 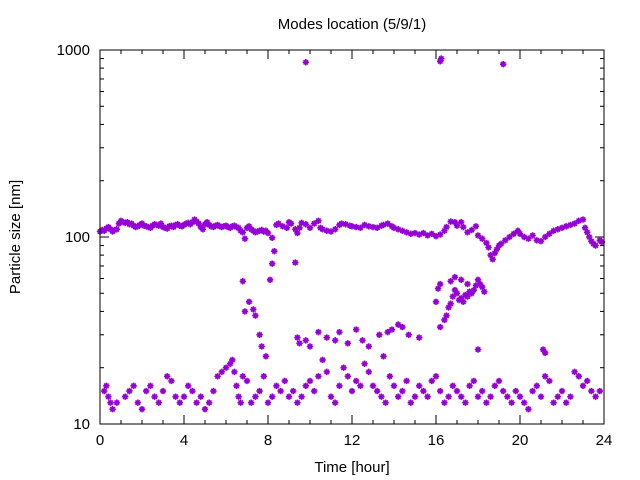 I want to click on y-axis-label: Particle size [nm], so click(x=15, y=237).